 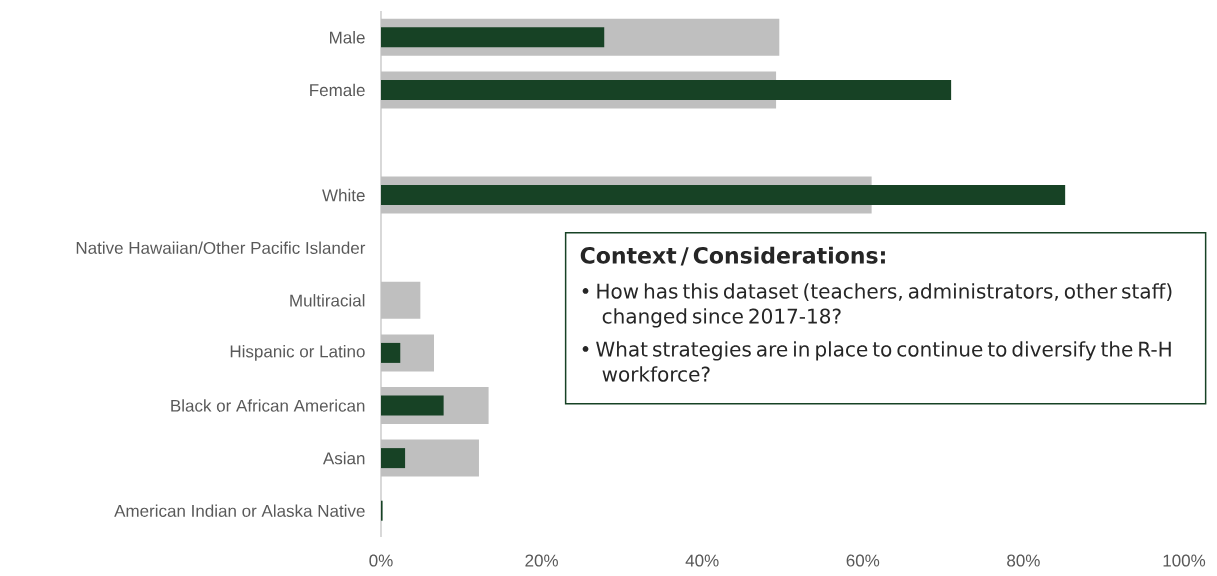 I want to click on x-tick-label: 100%, so click(x=1184, y=560).